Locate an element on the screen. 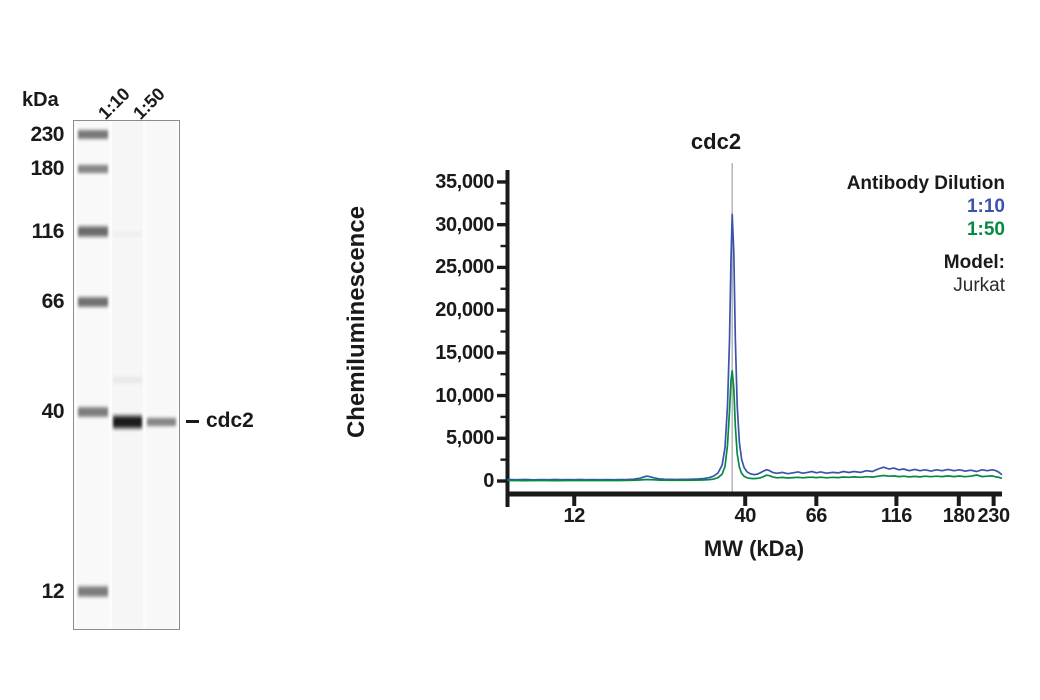 The image size is (1040, 700). x-tick-label: 116 is located at coordinates (896, 516).